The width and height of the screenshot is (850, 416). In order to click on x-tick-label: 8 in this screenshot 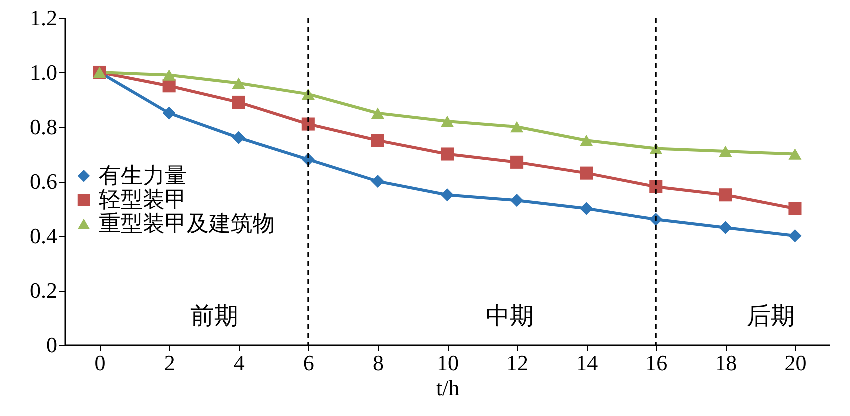, I will do `click(378, 363)`.